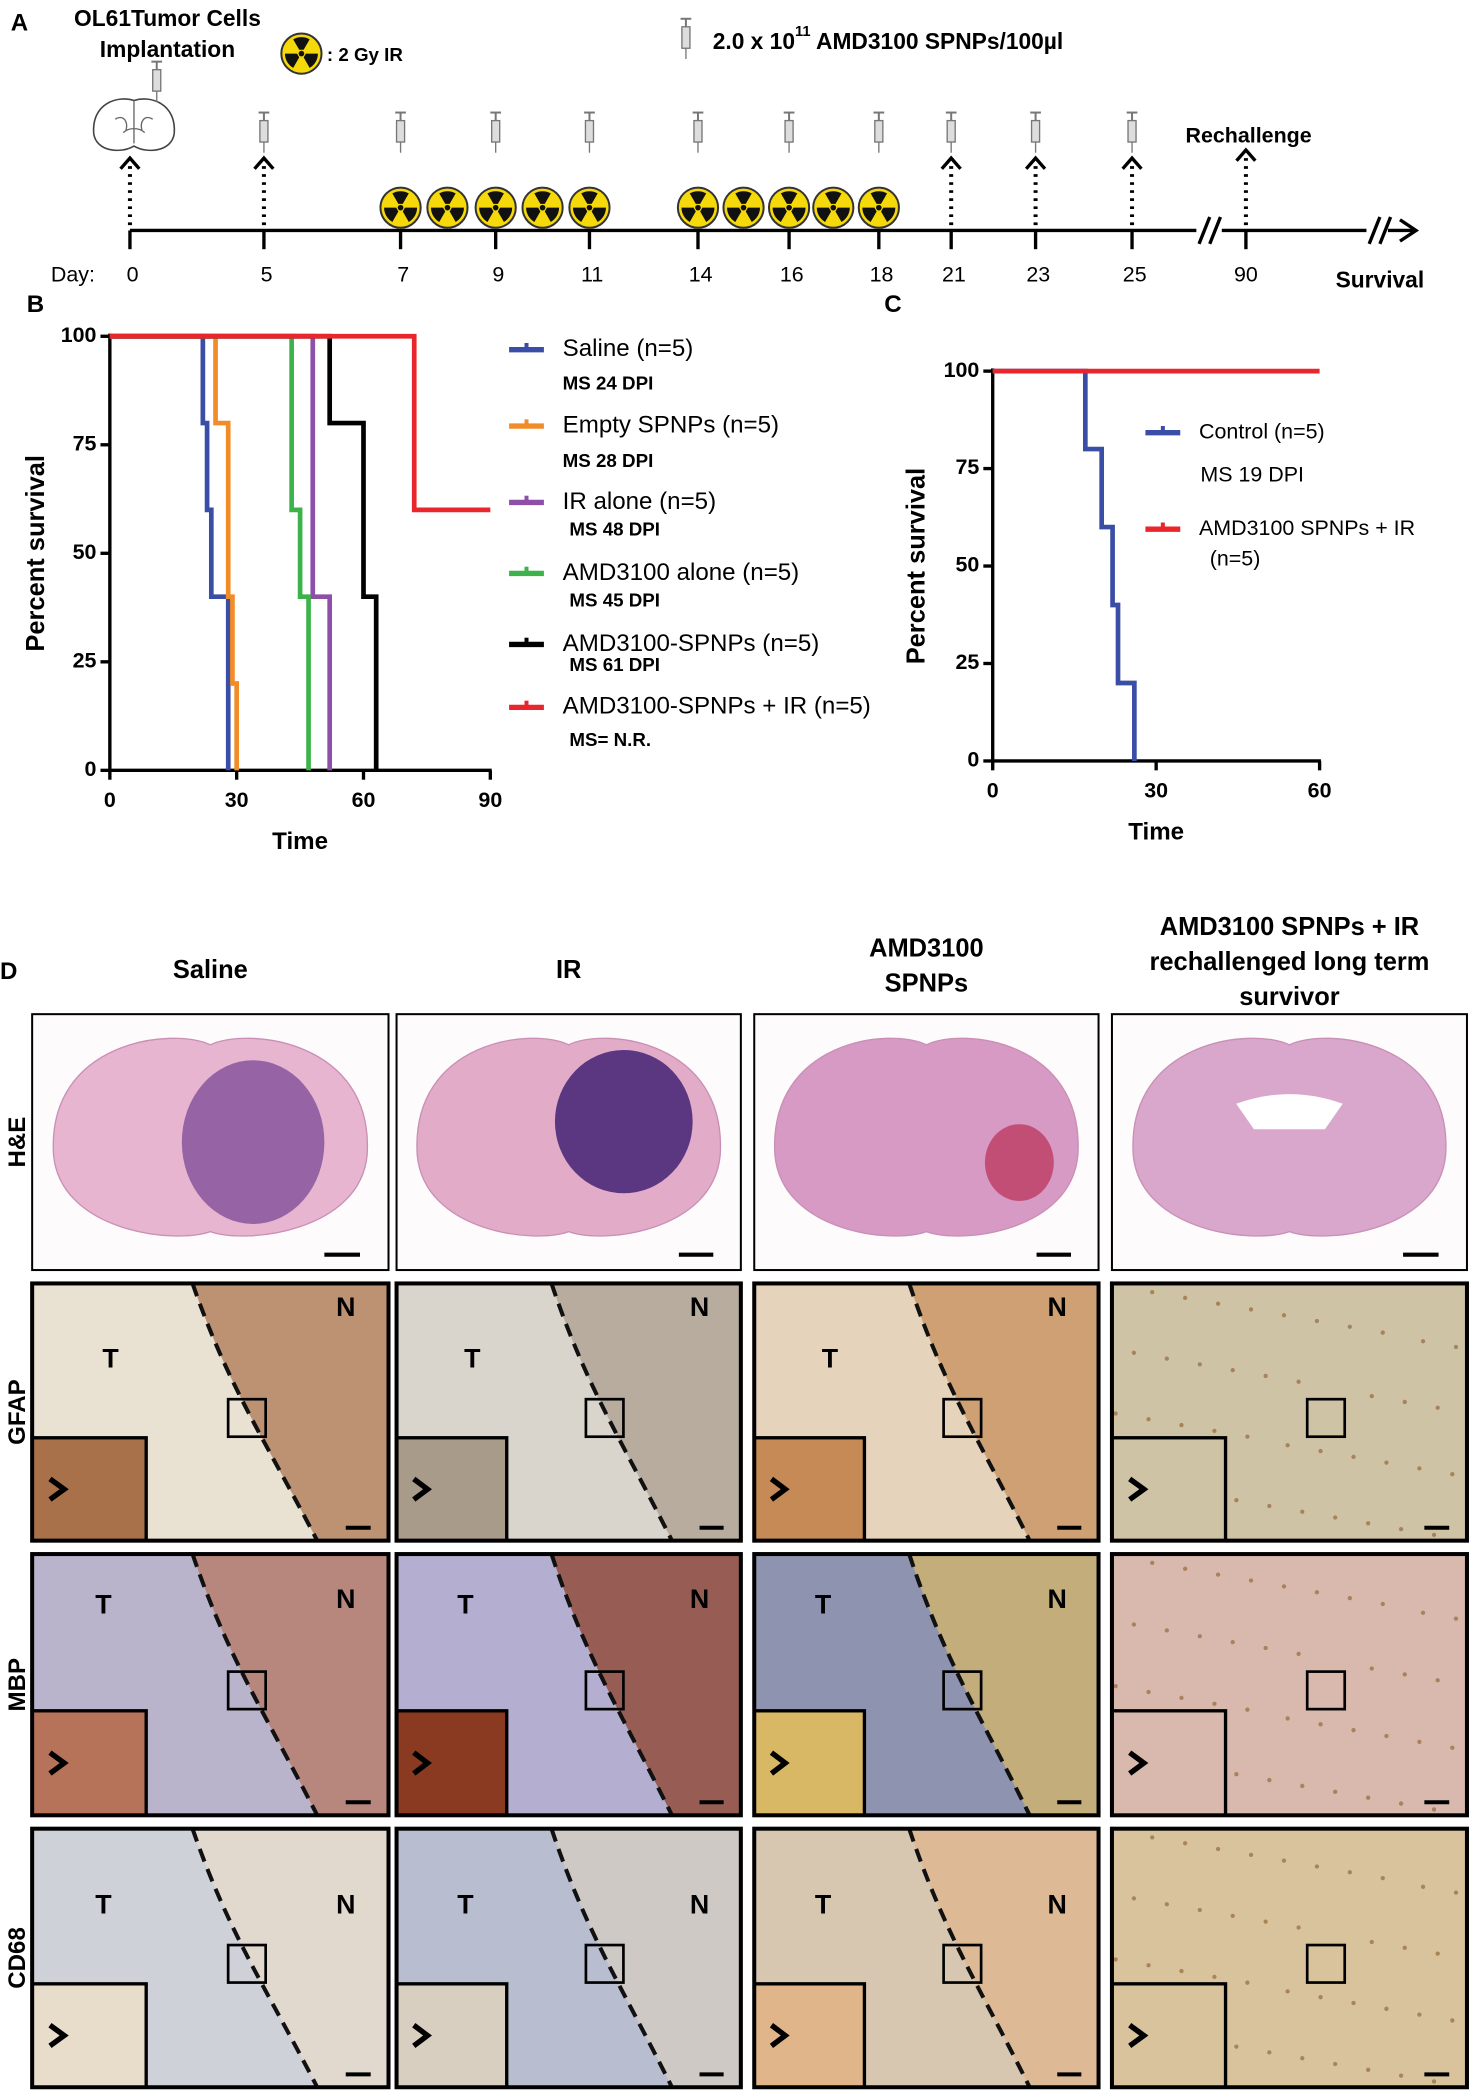 Image resolution: width=1475 pixels, height=2100 pixels. I want to click on day-label: 23, so click(1038, 275).